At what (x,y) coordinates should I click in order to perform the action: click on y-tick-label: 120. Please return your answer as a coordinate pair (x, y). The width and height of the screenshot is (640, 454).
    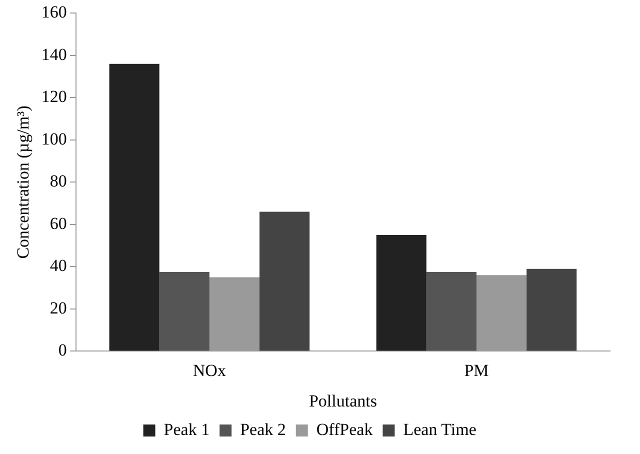
    Looking at the image, I should click on (54, 96).